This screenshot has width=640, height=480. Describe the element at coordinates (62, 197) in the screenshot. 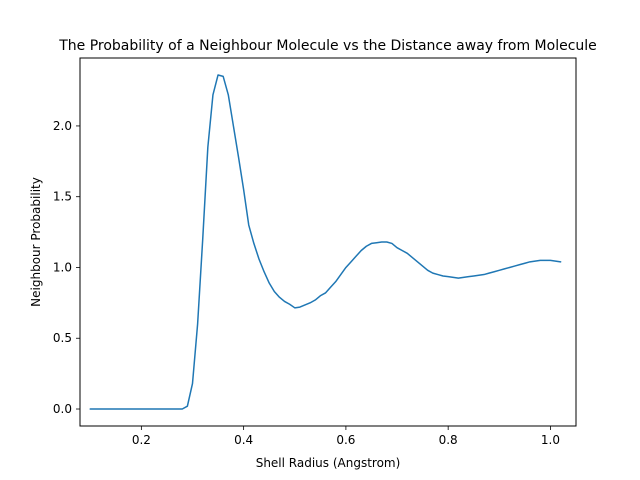

I see `y-tick-label: 1.5` at that location.